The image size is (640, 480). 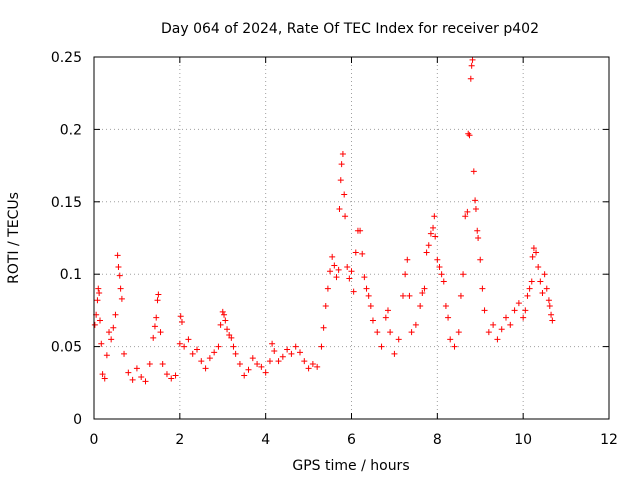 What do you see at coordinates (609, 440) in the screenshot?
I see `x-tick-label: 12` at bounding box center [609, 440].